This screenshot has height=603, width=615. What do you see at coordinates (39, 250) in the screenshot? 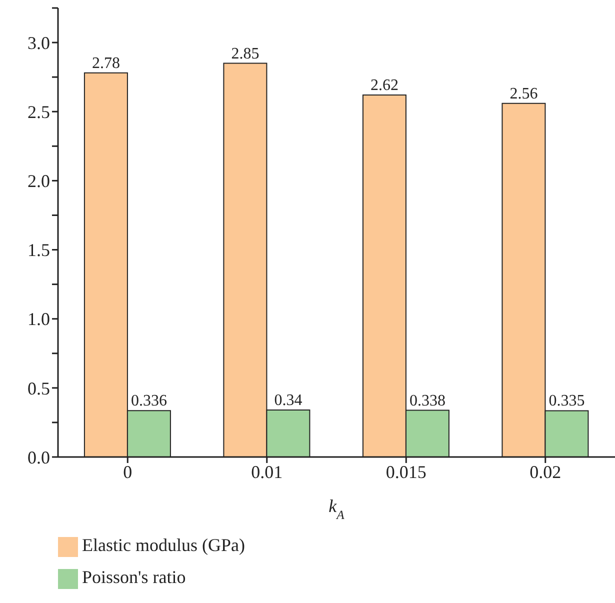
I see `y-tick-label: 1.5` at bounding box center [39, 250].